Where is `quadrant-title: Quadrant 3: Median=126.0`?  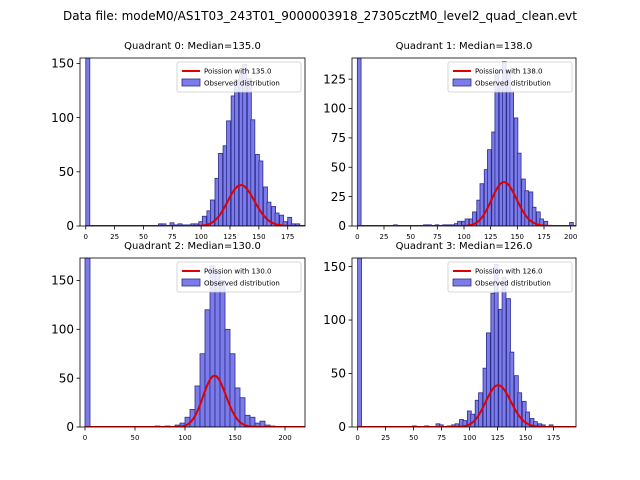 quadrant-title: Quadrant 3: Median=126.0 is located at coordinates (464, 246).